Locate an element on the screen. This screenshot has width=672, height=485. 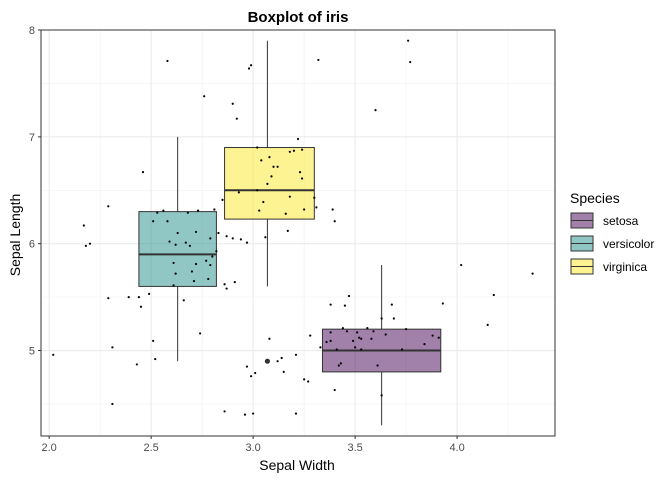
x-tick-label: 2.0 is located at coordinates (49, 448).